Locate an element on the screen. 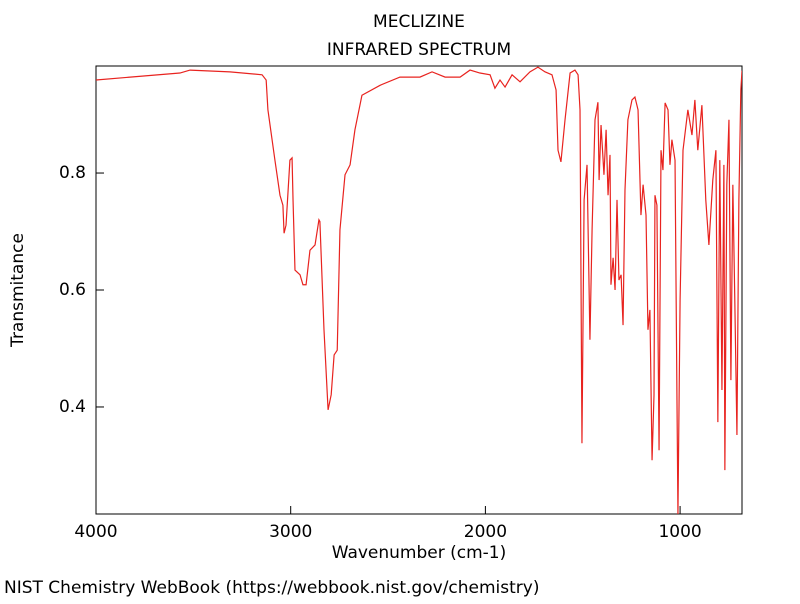 The width and height of the screenshot is (800, 604). x-tick-label: 1000 is located at coordinates (679, 532).